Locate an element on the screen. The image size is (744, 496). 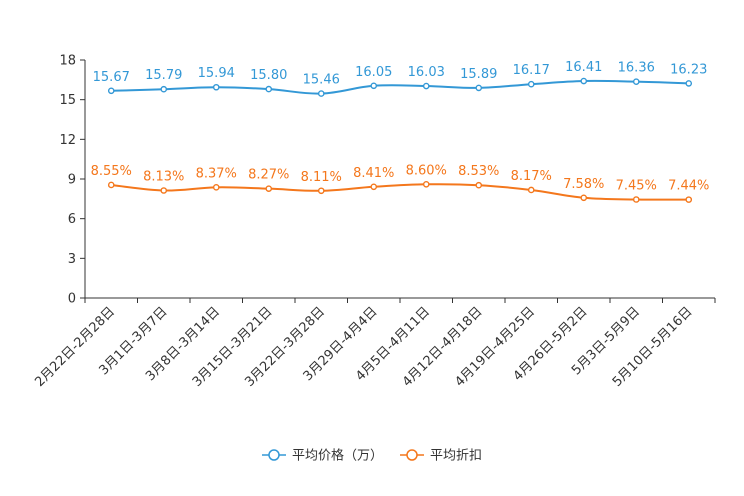
data-label: 8.37% is located at coordinates (216, 173).